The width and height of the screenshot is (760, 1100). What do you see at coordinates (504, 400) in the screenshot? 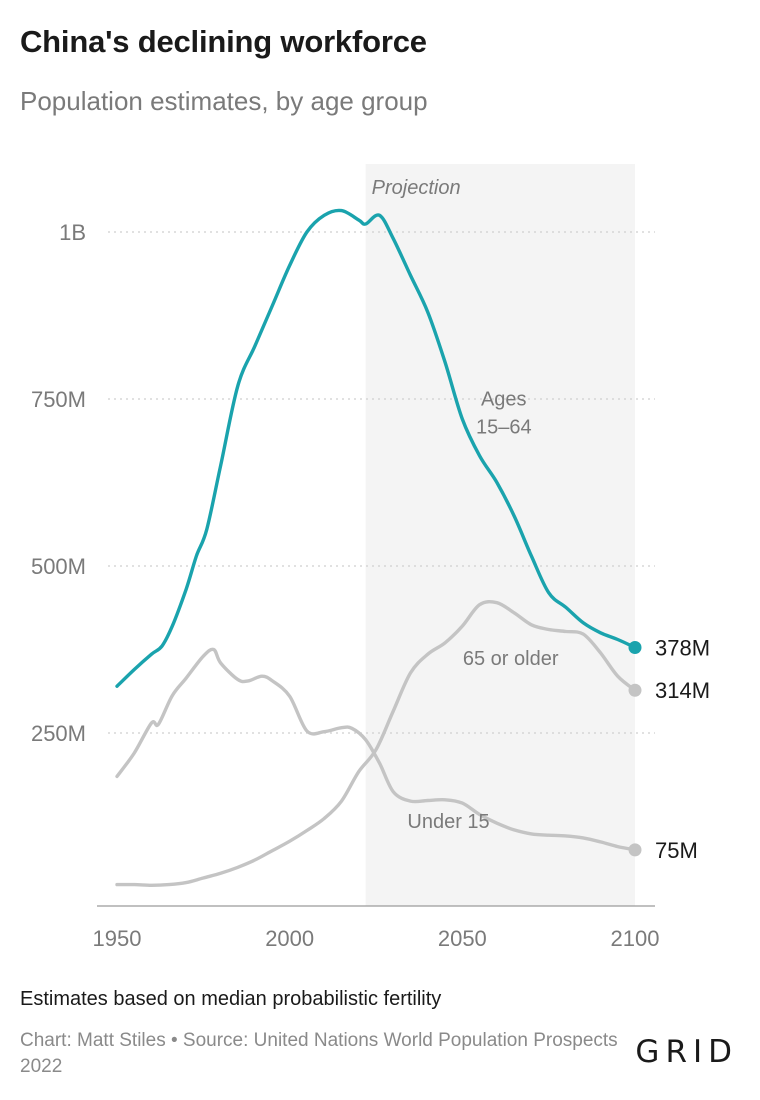
I see `series-name-line: Ages` at bounding box center [504, 400].